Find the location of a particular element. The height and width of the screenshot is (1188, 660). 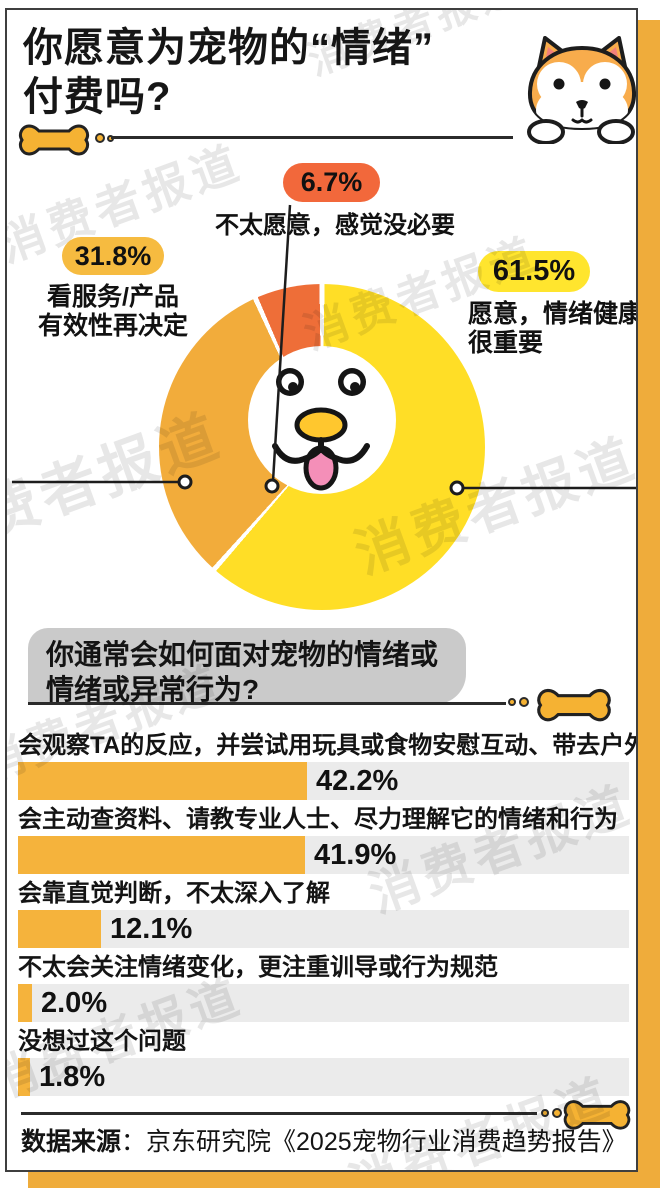

bar-label: 会观察TA的反应，并尝试用玩具或食物安慰互动、带去户外放松等 is located at coordinates (327, 745).